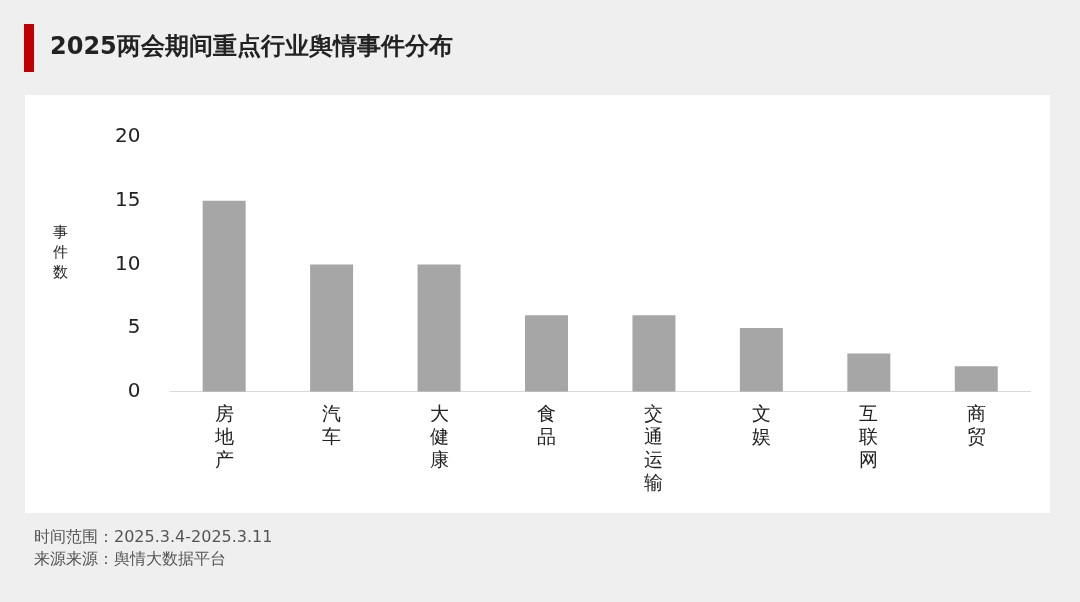 This screenshot has width=1080, height=602. Describe the element at coordinates (134, 390) in the screenshot. I see `y-tick-label: 0` at that location.